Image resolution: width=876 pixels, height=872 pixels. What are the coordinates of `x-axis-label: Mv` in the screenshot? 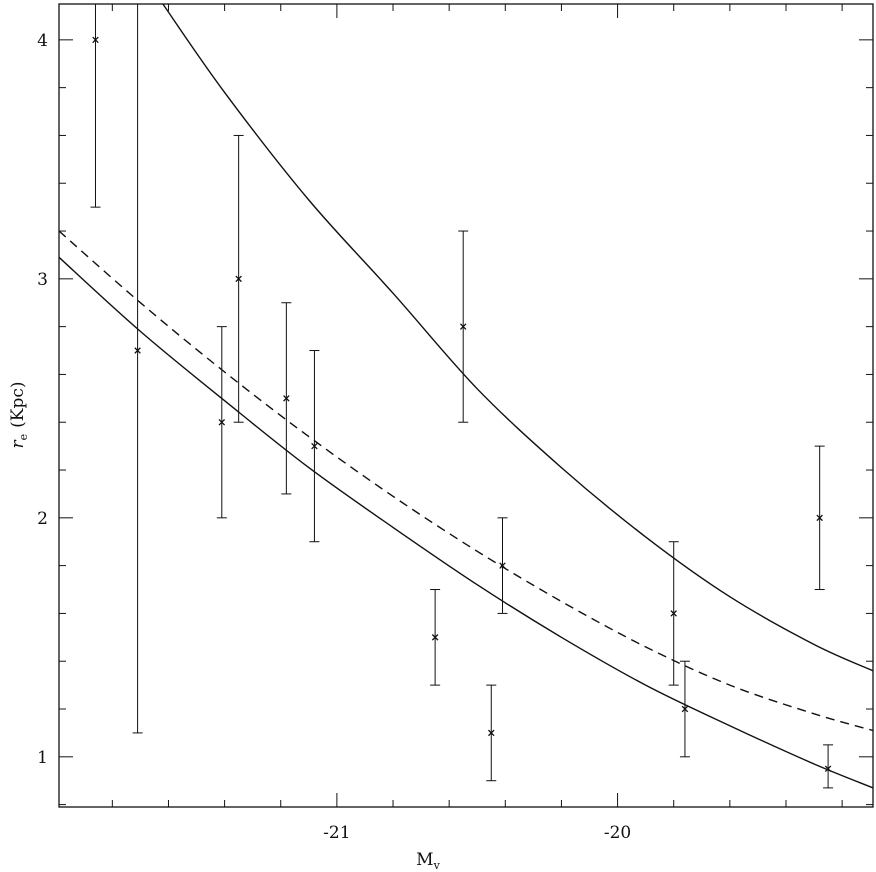 It's located at (428, 861).